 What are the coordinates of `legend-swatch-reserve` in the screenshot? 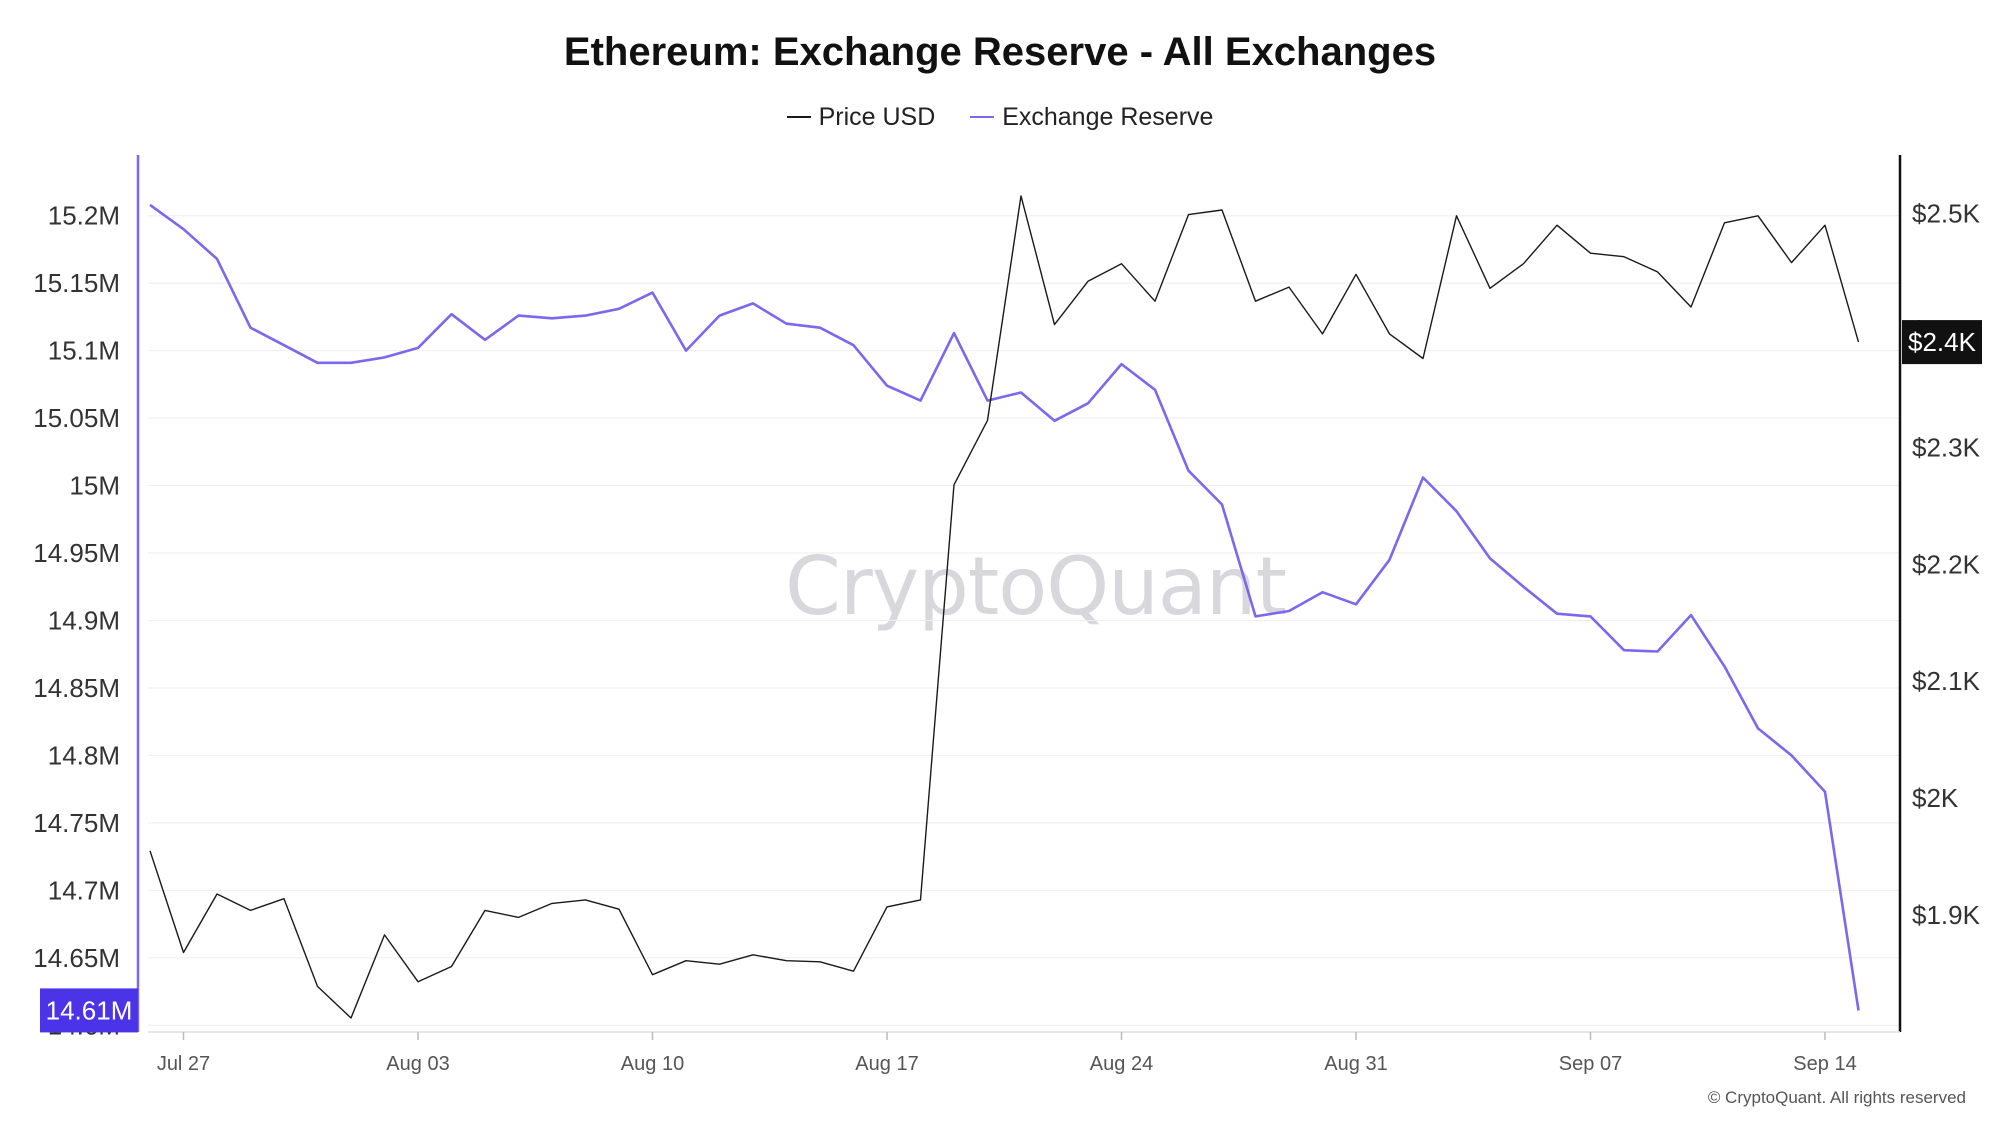 It's located at (982, 117).